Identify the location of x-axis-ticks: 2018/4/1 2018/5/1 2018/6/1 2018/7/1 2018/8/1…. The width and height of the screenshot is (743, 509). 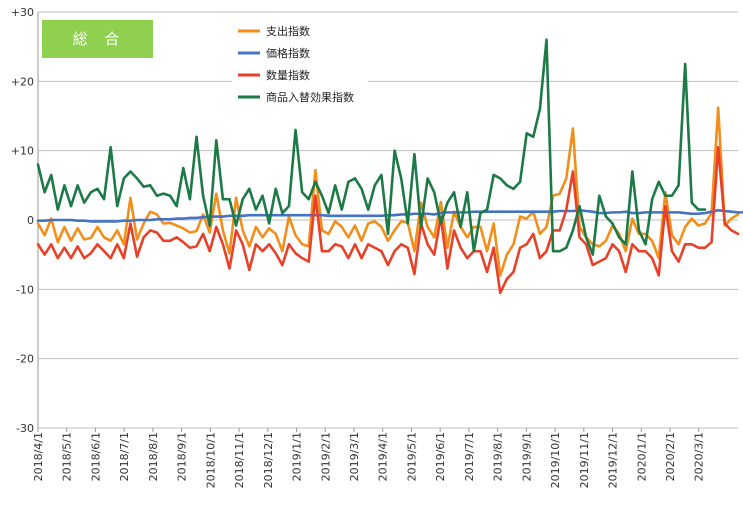
(369, 458).